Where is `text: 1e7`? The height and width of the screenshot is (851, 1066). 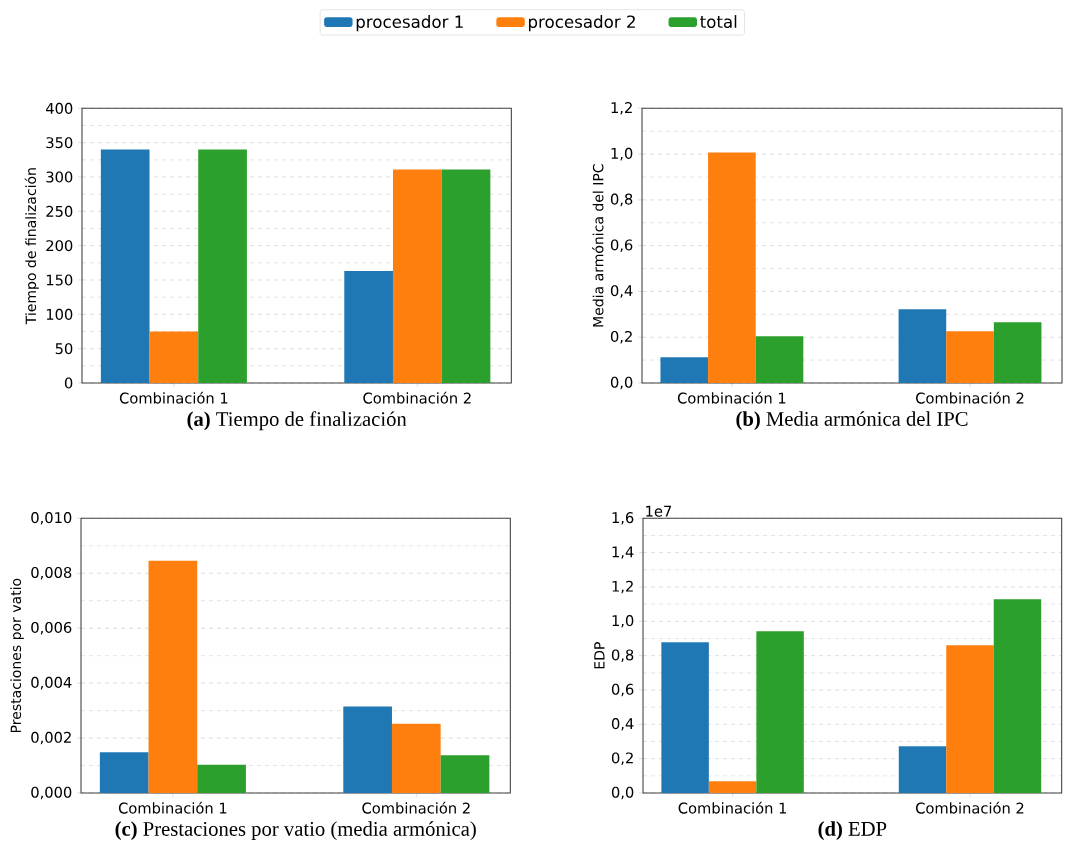
text: 1e7 is located at coordinates (659, 511).